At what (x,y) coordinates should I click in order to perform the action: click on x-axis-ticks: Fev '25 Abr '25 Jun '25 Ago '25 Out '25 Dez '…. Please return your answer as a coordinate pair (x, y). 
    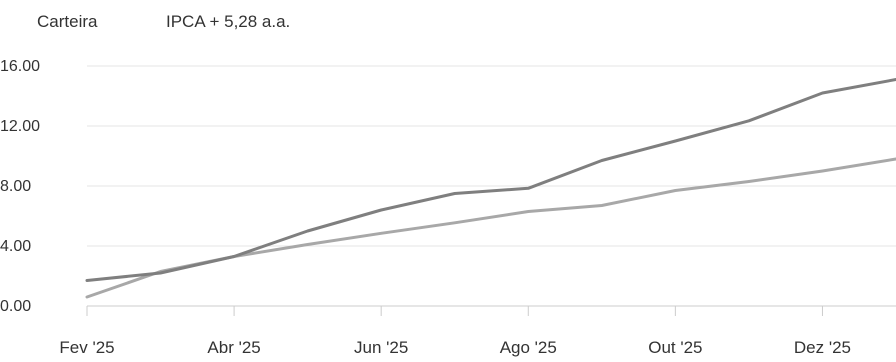
    Looking at the image, I should click on (455, 331).